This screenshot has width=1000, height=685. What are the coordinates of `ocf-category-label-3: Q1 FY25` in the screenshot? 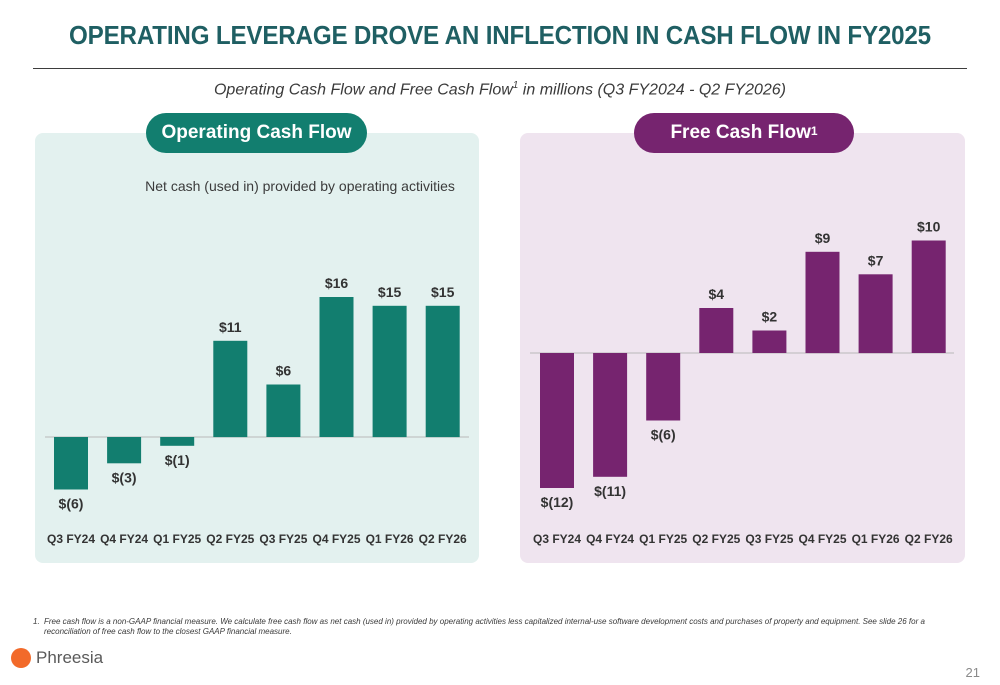 It's located at (177, 539).